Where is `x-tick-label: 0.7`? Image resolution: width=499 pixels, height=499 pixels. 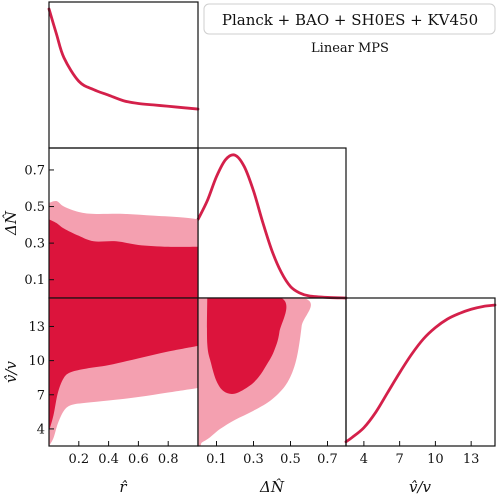 x-tick-label: 0.7 is located at coordinates (327, 459).